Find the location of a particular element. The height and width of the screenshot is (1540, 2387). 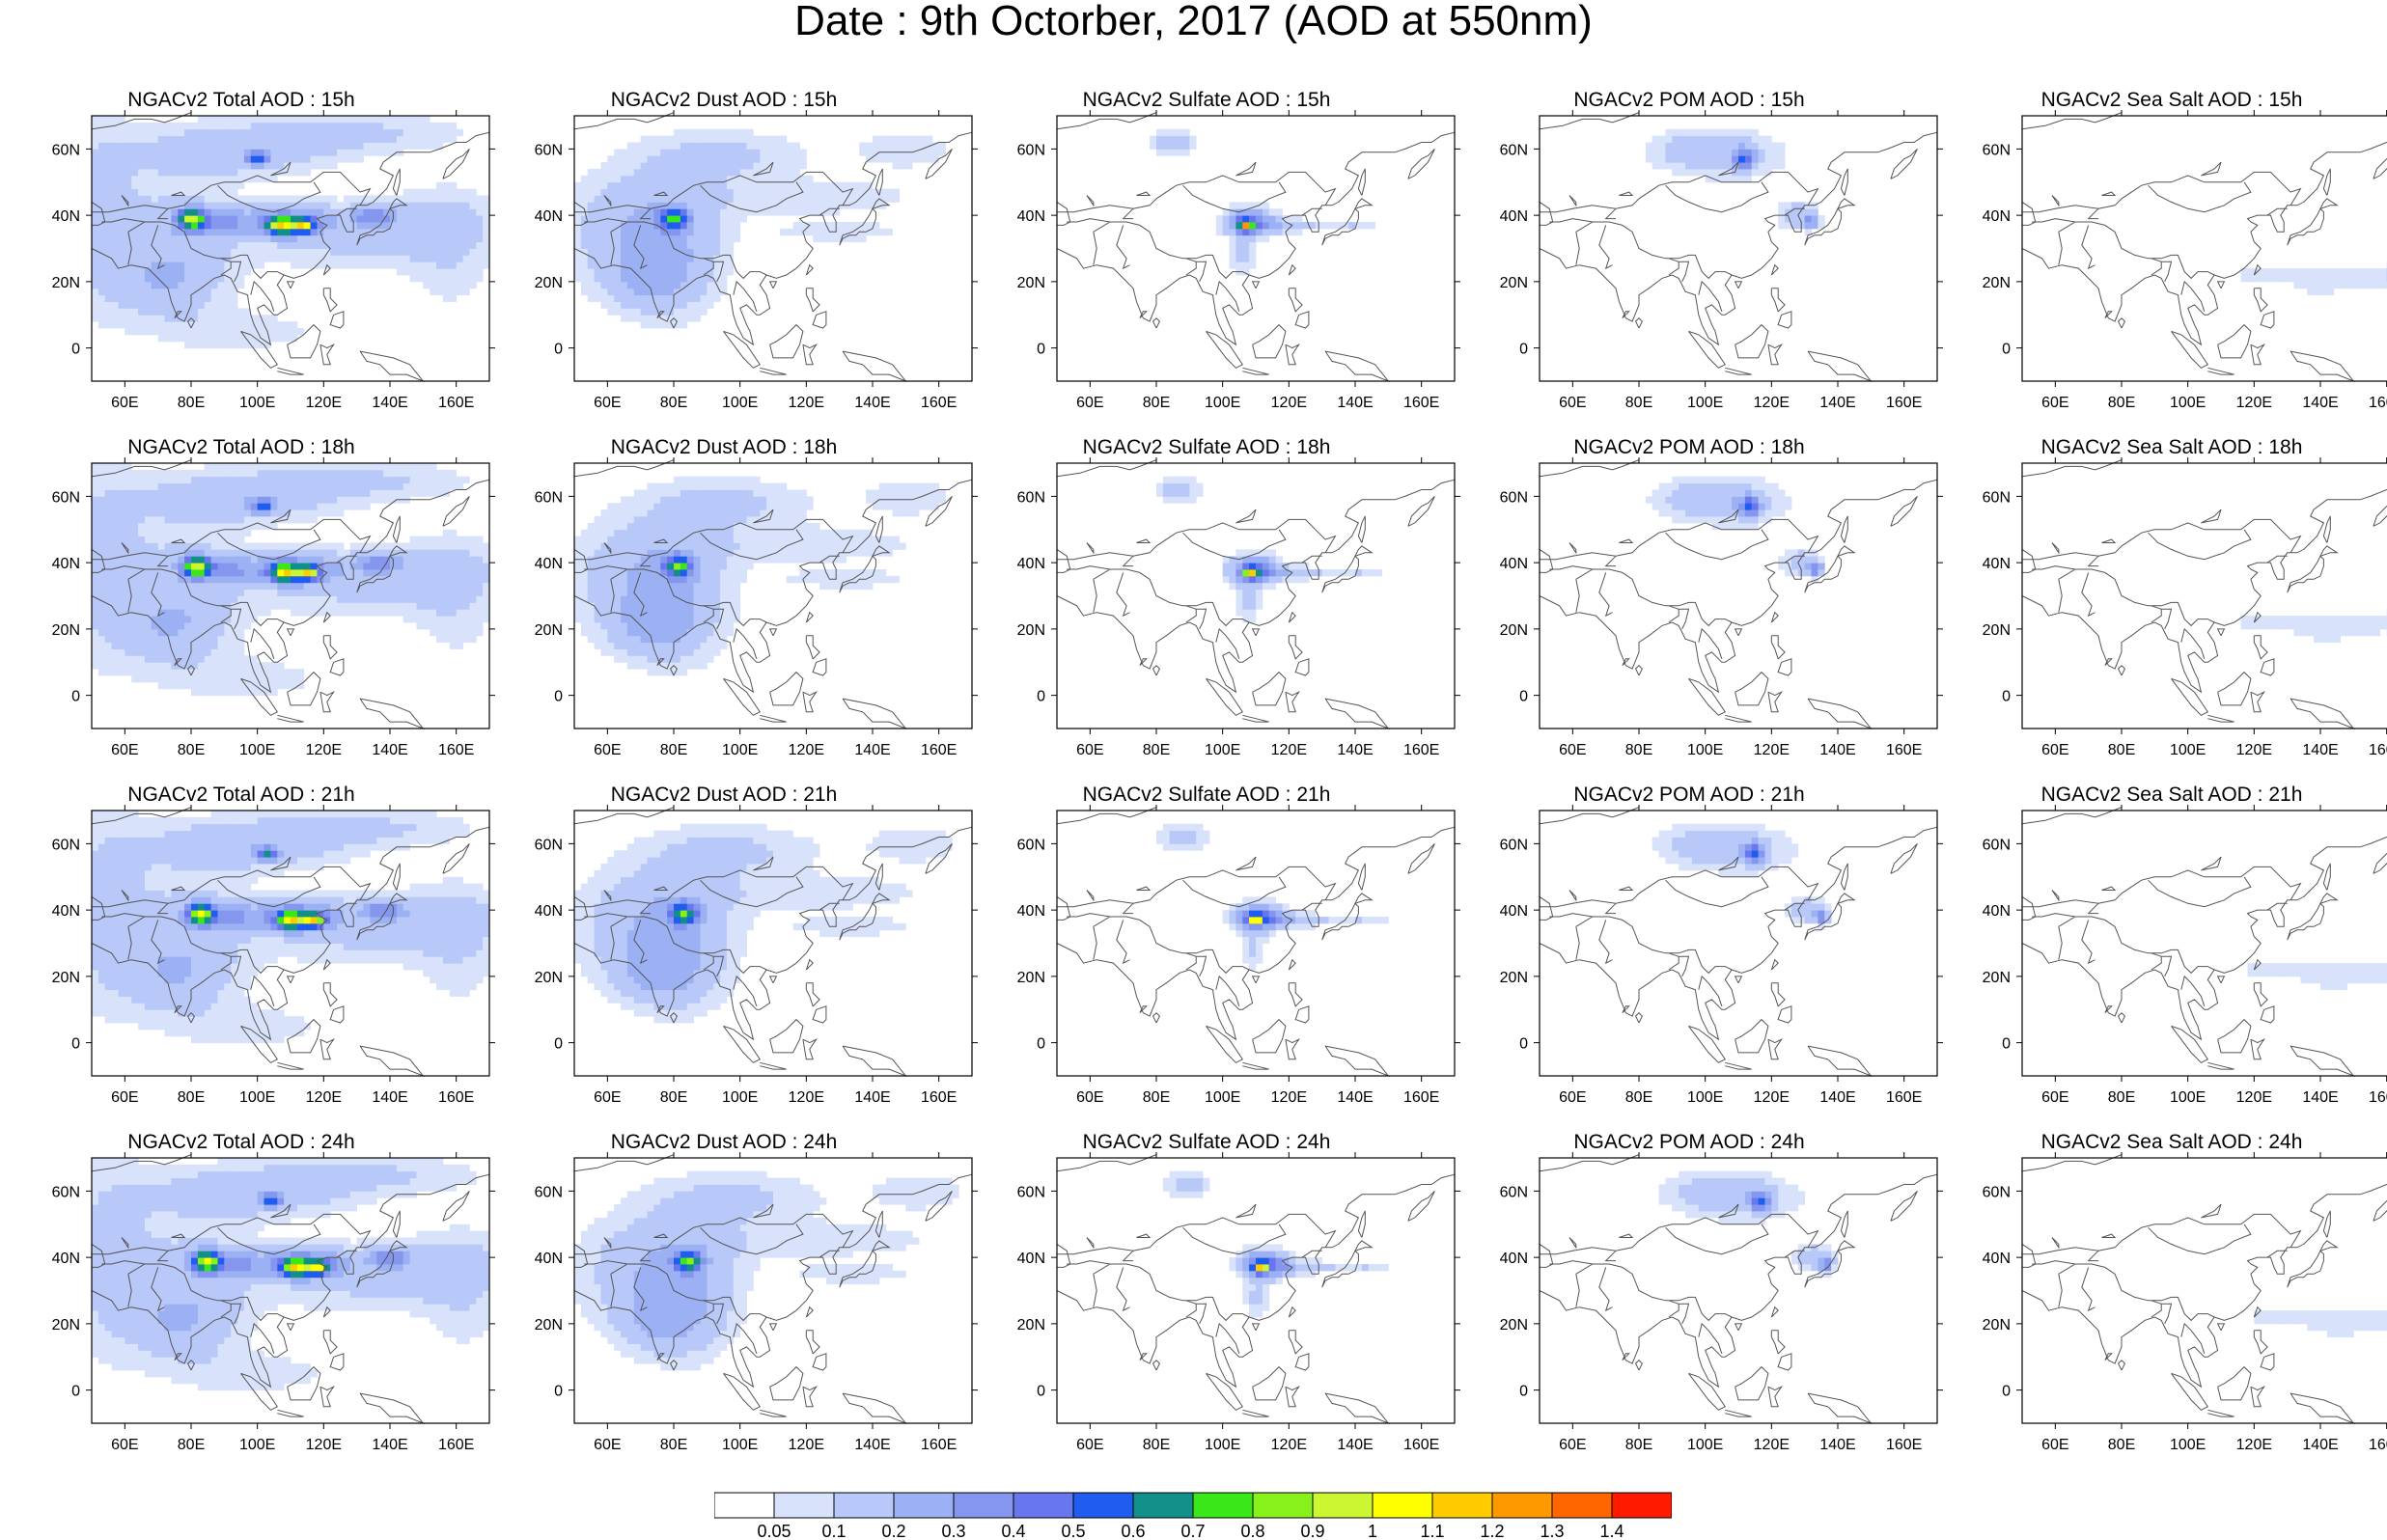

colorbar-label: 0.8 is located at coordinates (1252, 1531).